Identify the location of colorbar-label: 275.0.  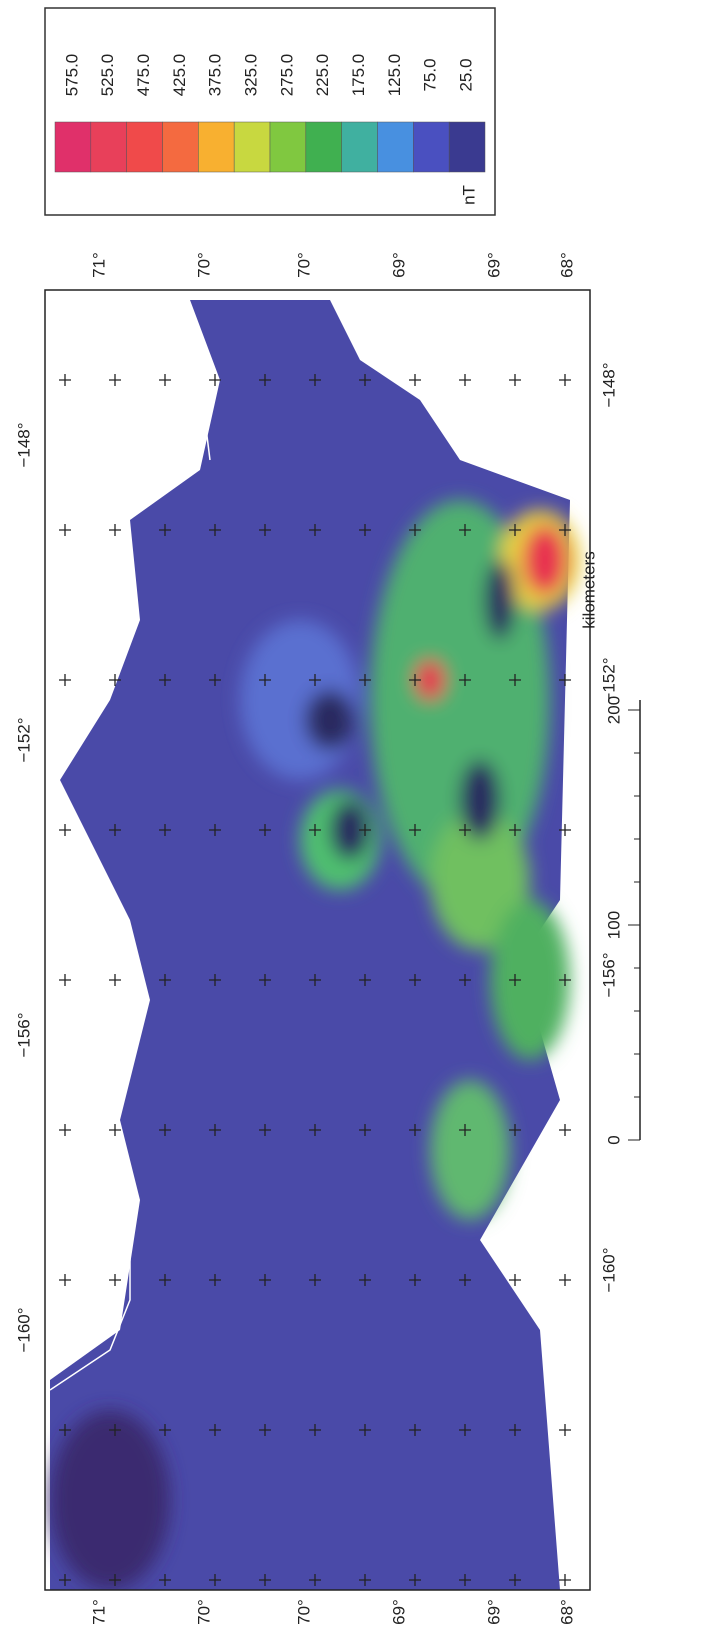
(286, 75).